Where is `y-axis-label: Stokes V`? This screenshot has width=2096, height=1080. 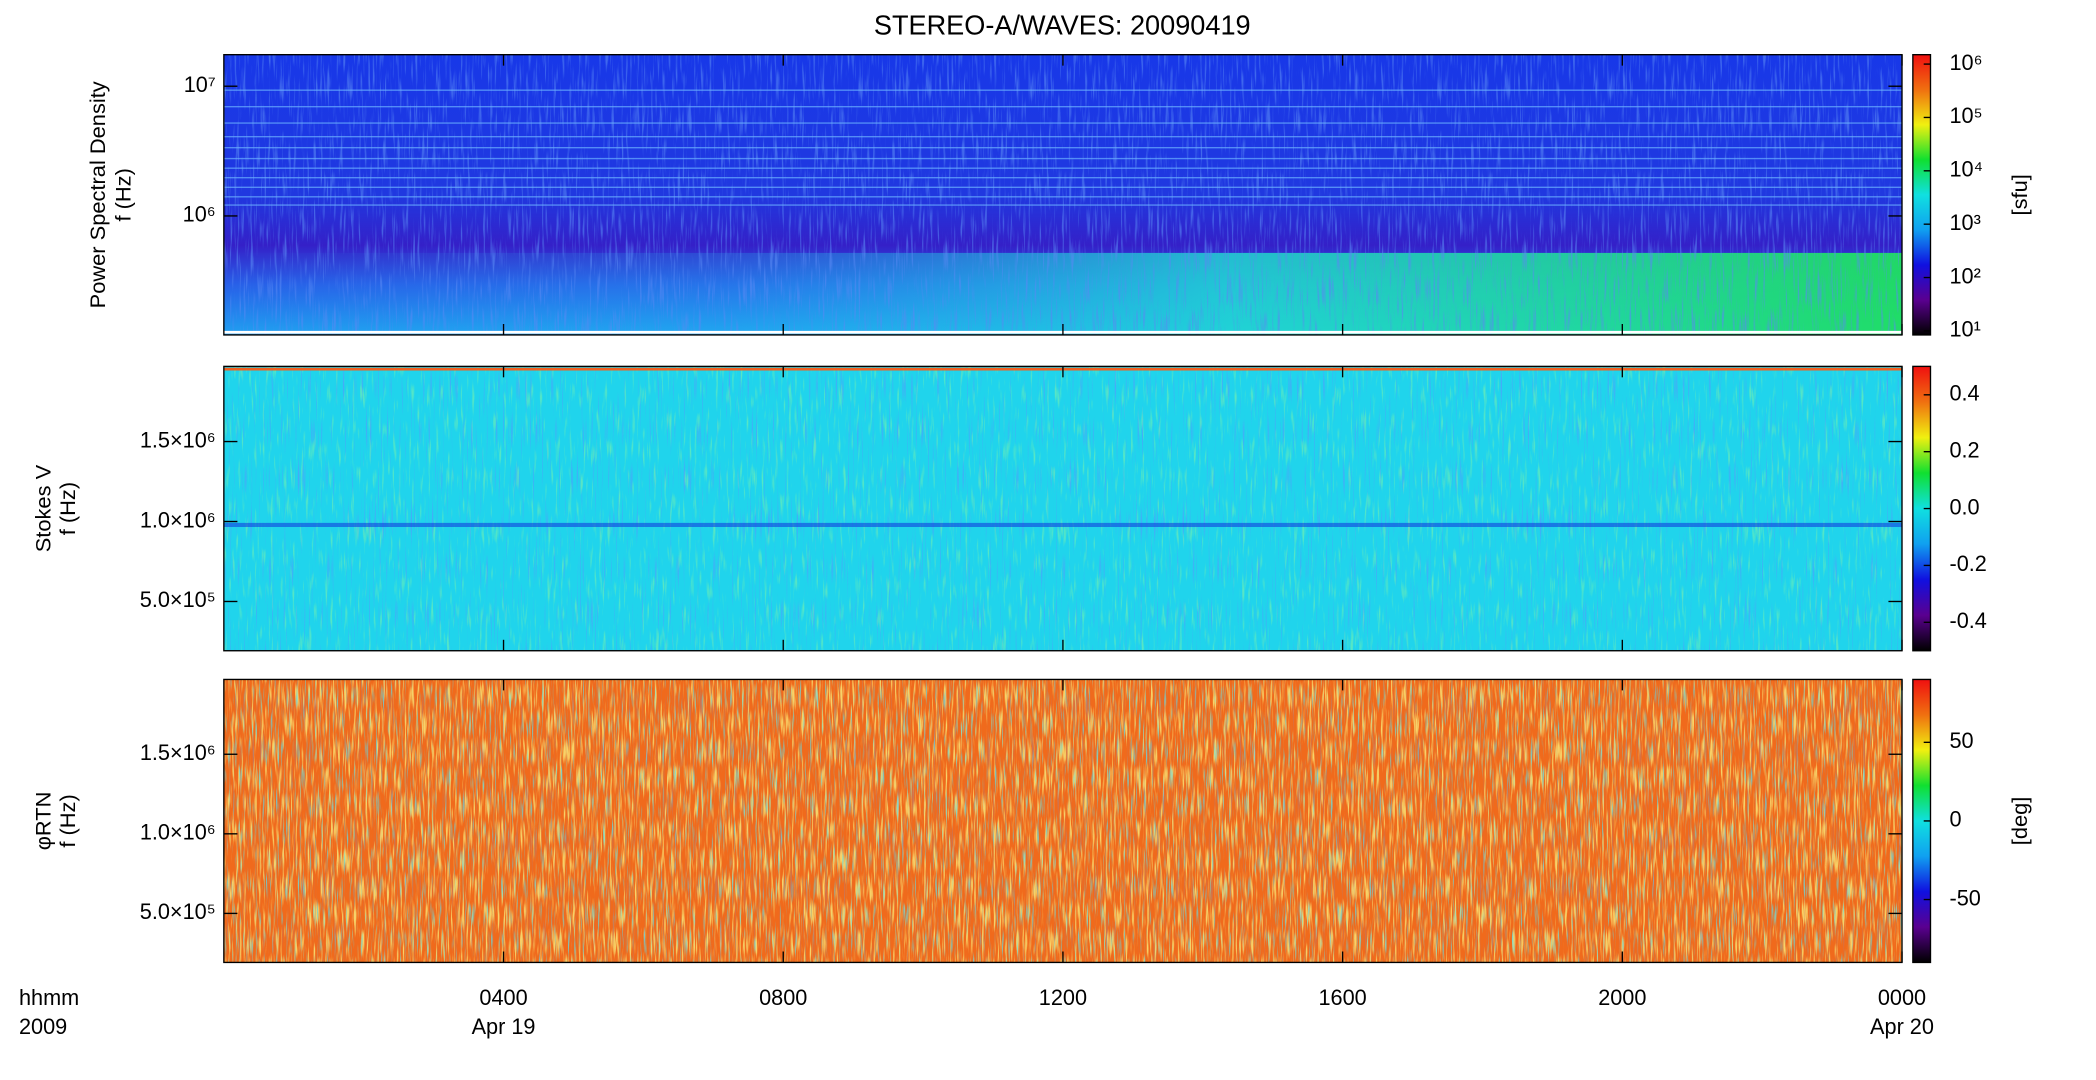
y-axis-label: Stokes V is located at coordinates (43, 508).